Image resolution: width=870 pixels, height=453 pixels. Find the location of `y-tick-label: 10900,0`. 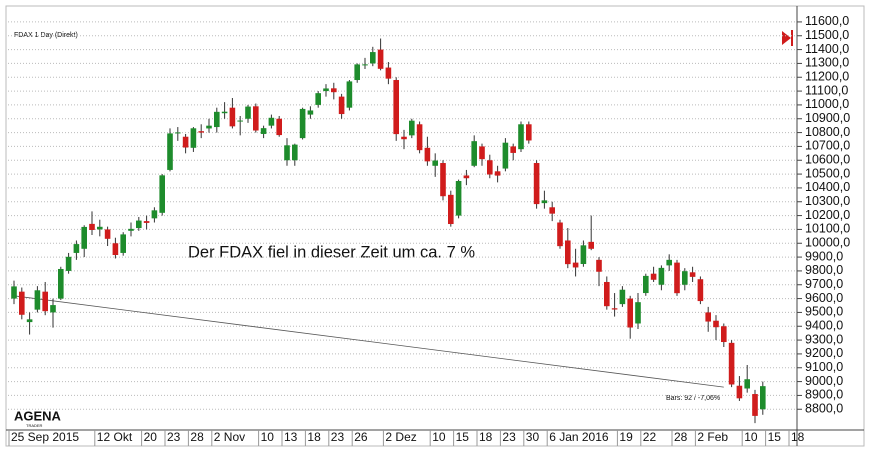

y-tick-label: 10900,0 is located at coordinates (827, 118).